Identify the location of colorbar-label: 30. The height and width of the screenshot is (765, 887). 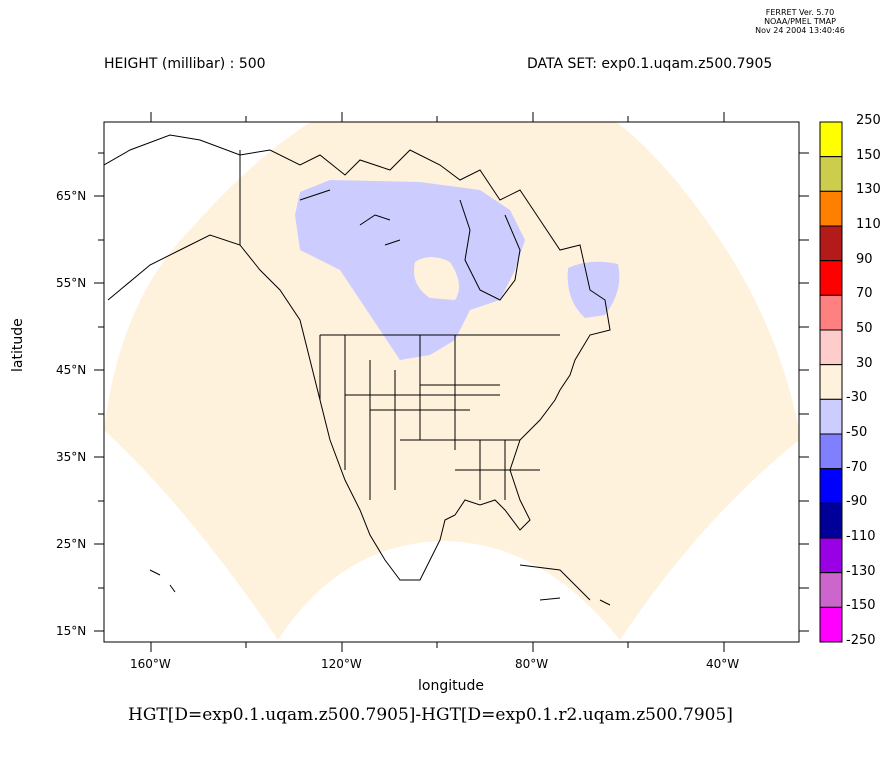
(864, 363).